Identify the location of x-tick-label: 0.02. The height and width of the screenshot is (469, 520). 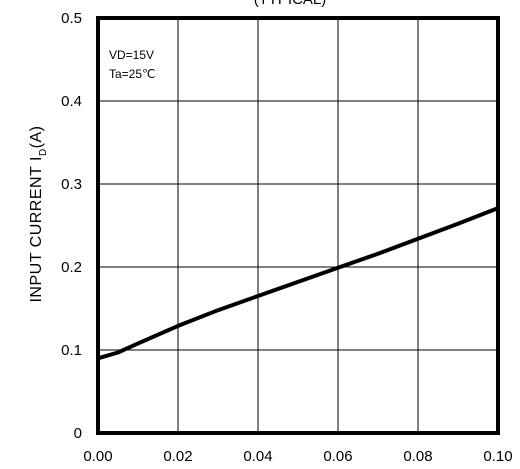
(177, 456).